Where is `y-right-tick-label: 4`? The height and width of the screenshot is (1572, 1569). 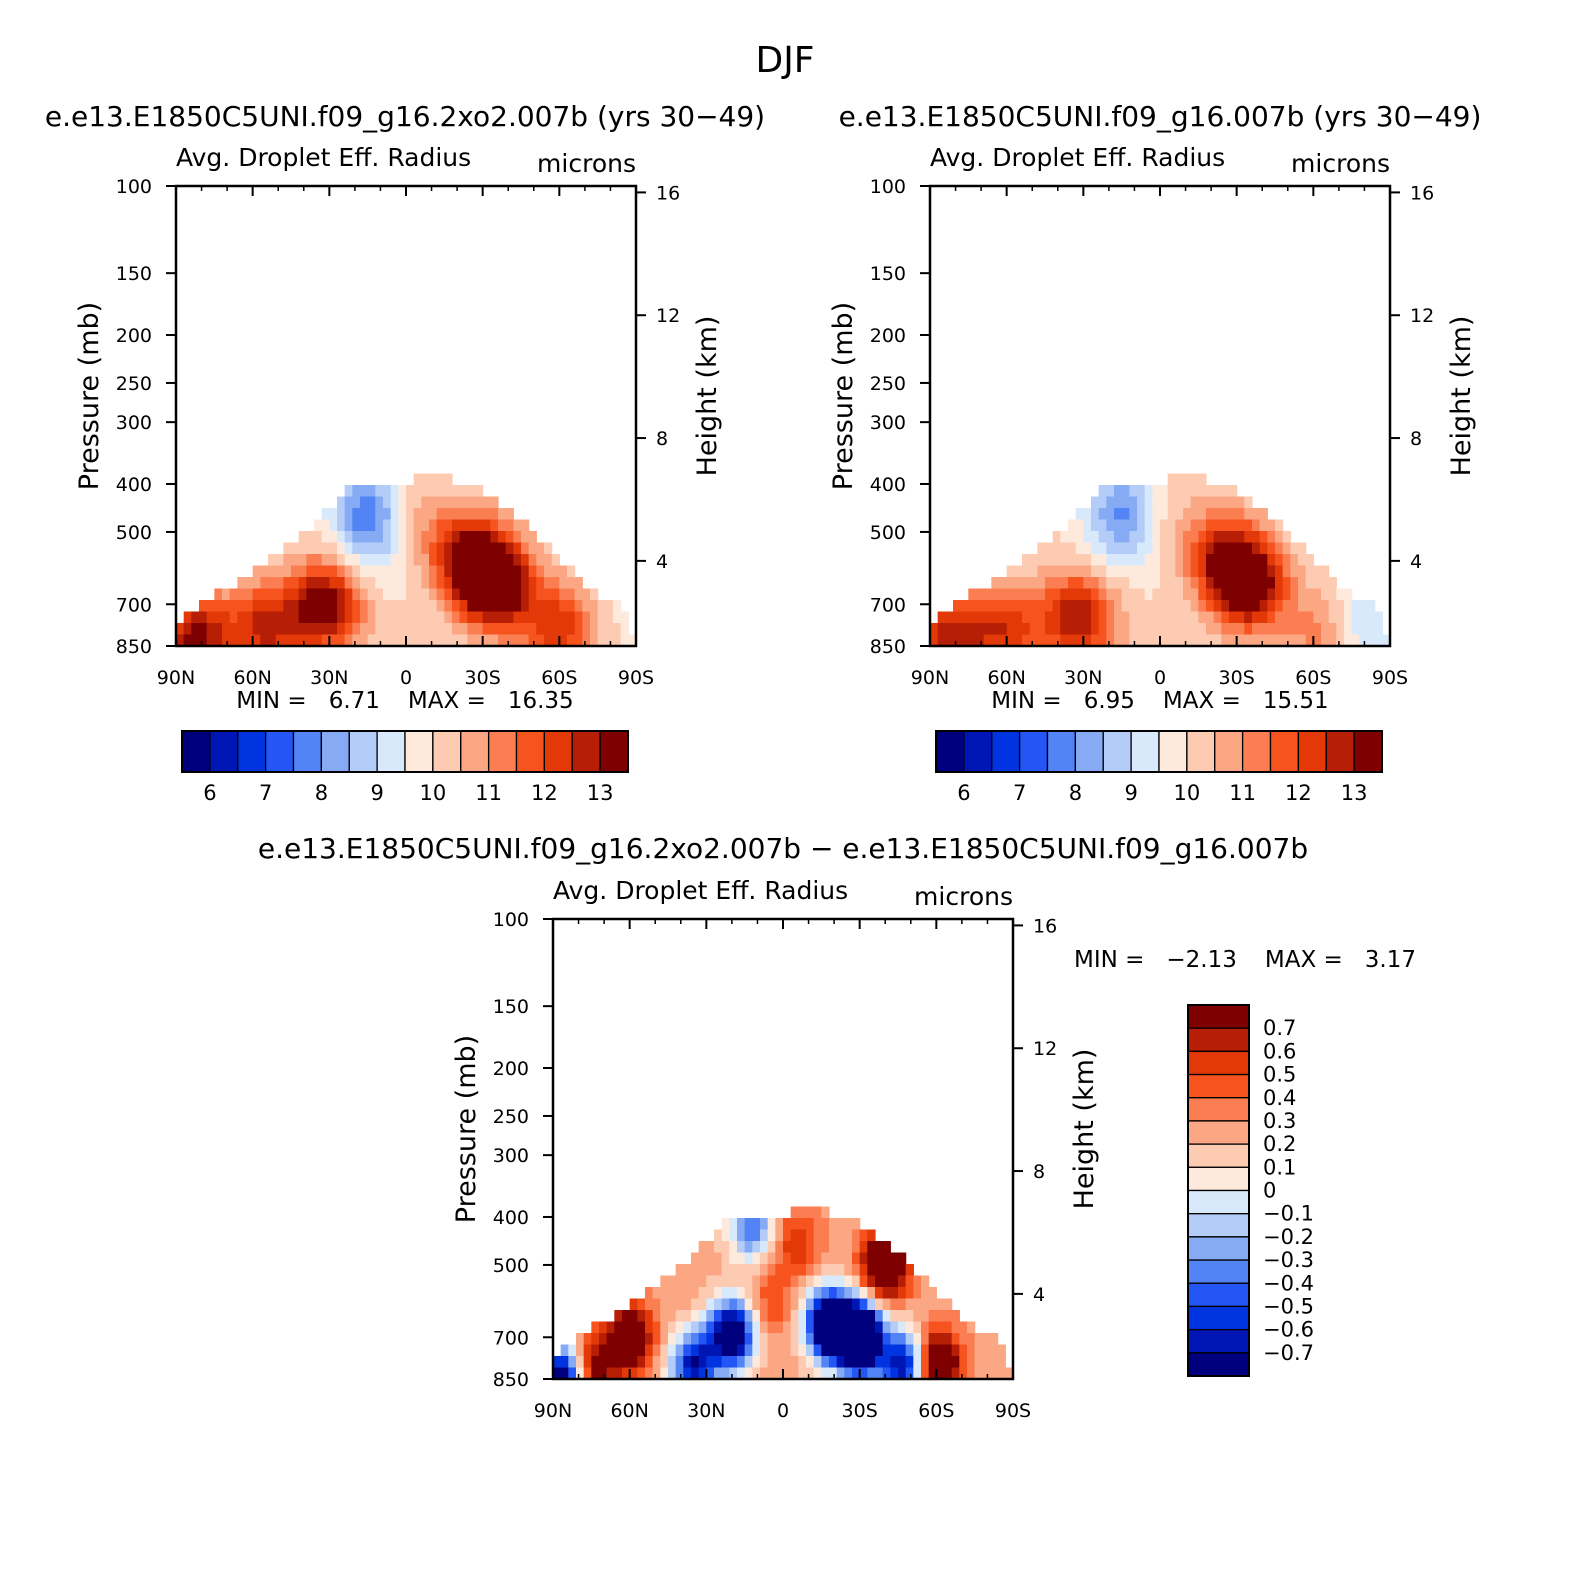
y-right-tick-label: 4 is located at coordinates (1416, 562).